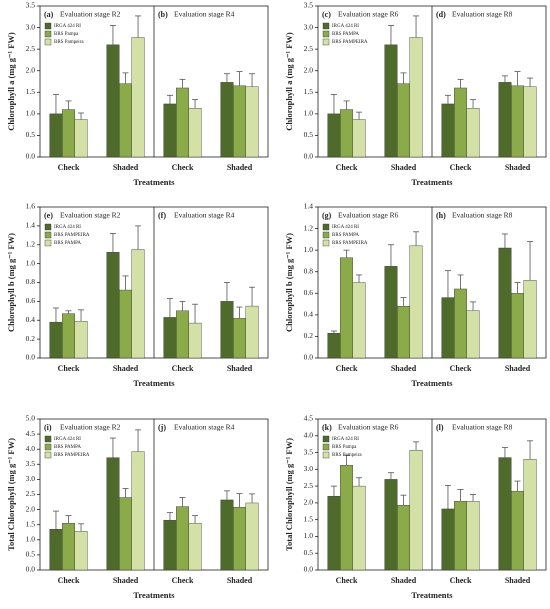 This screenshot has height=609, width=550. What do you see at coordinates (31, 91) in the screenshot?
I see `y-tick-label: 1.5` at bounding box center [31, 91].